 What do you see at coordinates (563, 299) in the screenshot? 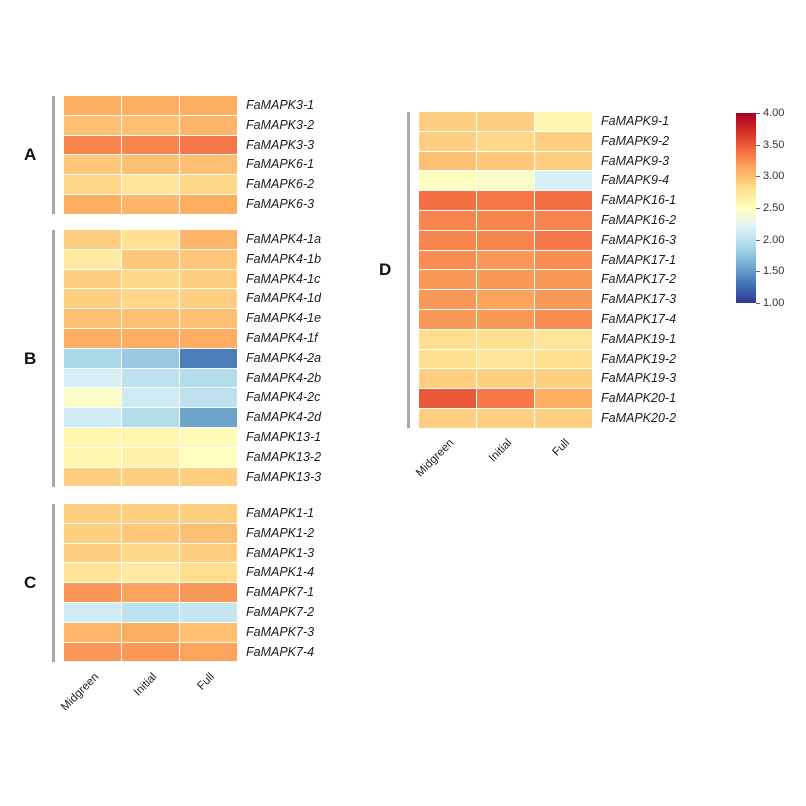
I see `heatmap-cell-FaMAPK17-3-Full` at bounding box center [563, 299].